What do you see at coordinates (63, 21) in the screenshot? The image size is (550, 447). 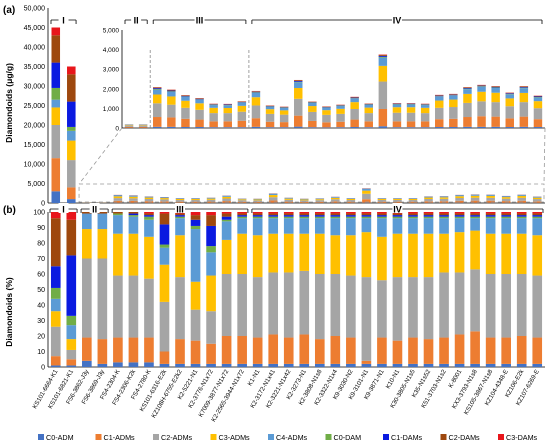 I see `panel-a-group-I-label: I` at bounding box center [63, 21].